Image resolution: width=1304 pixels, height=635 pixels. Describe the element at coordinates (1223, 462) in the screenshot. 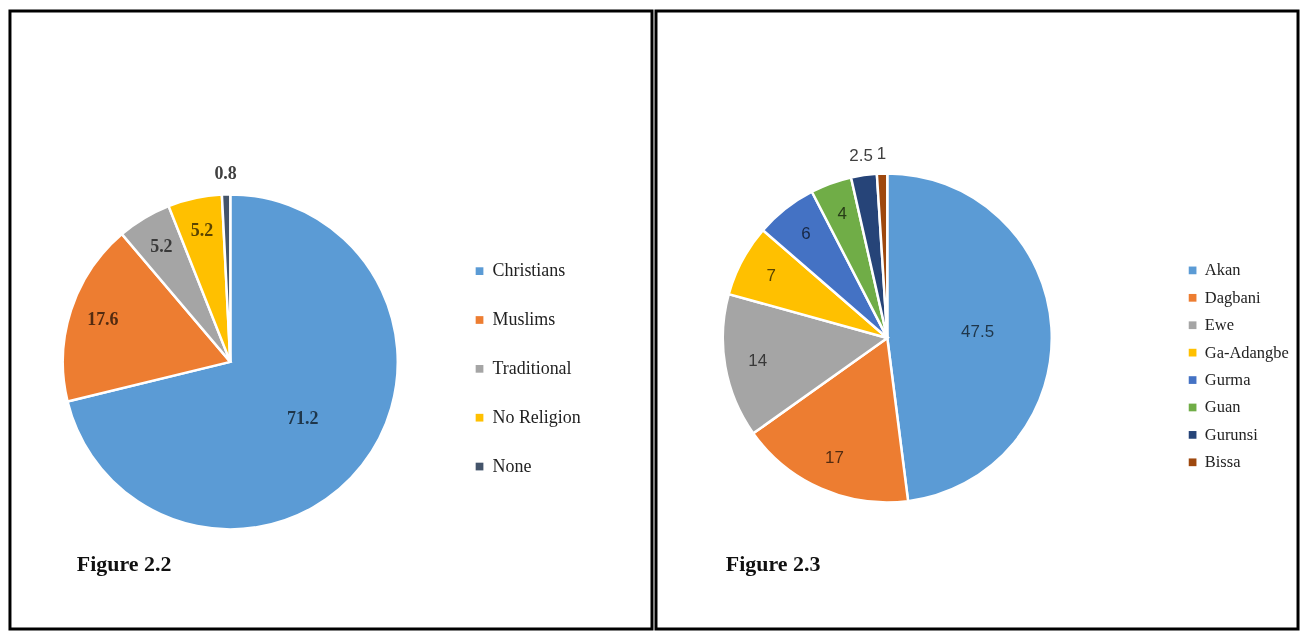

I see `legend-label: Bissa` at that location.